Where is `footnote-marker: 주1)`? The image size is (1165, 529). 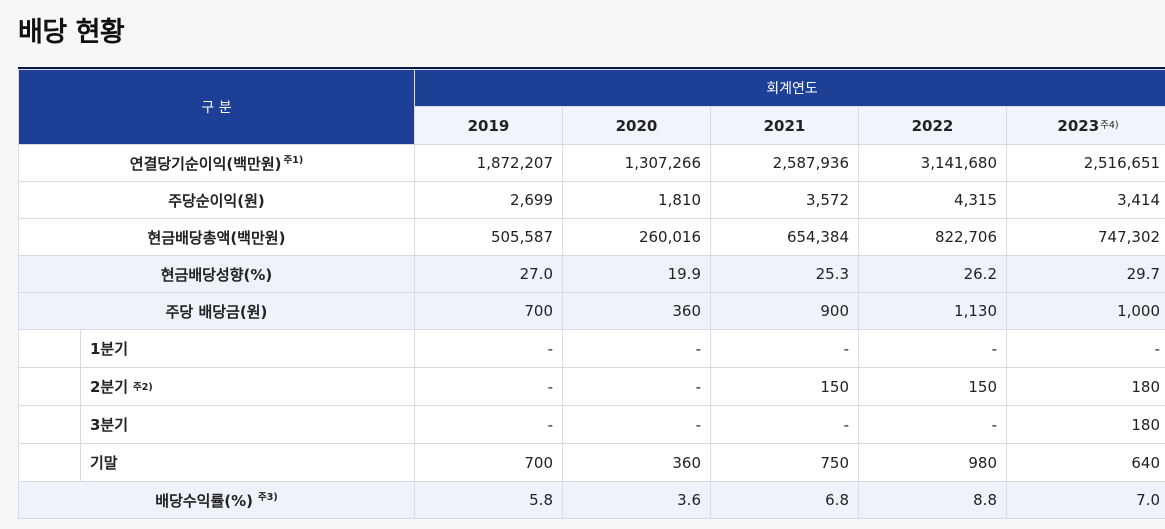 footnote-marker: 주1) is located at coordinates (293, 160).